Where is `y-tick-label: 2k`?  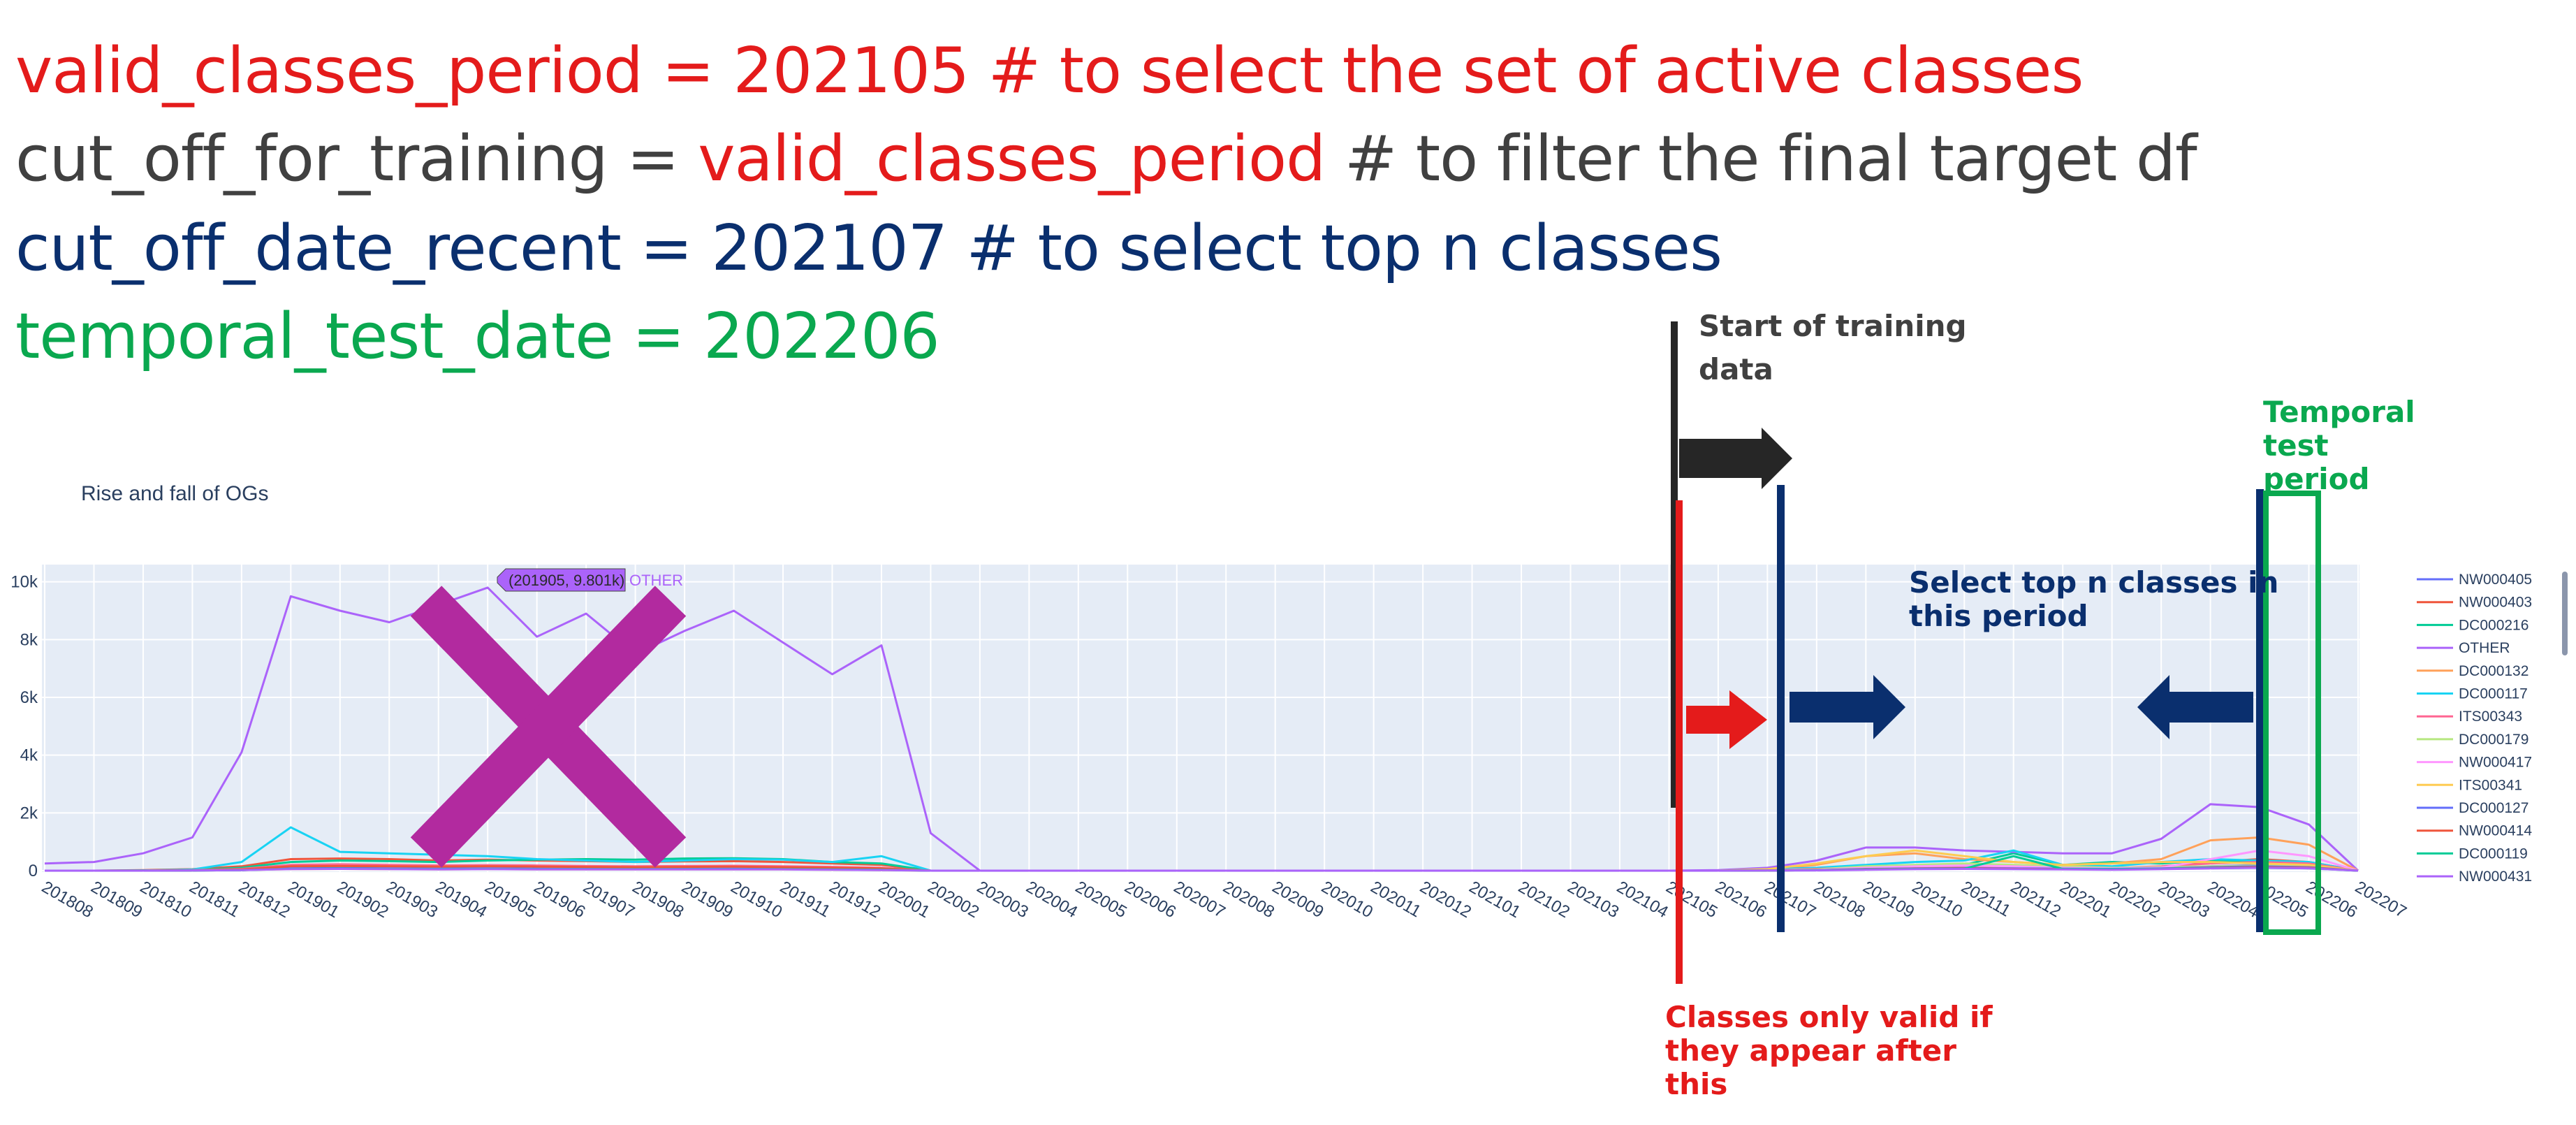
y-tick-label: 2k is located at coordinates (29, 813).